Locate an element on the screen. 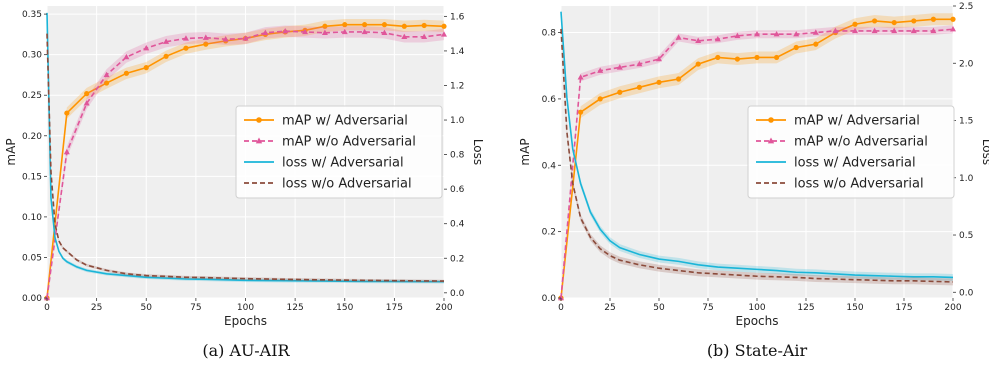 The width and height of the screenshot is (989, 379). x-tick-label: 25 is located at coordinates (96, 308).